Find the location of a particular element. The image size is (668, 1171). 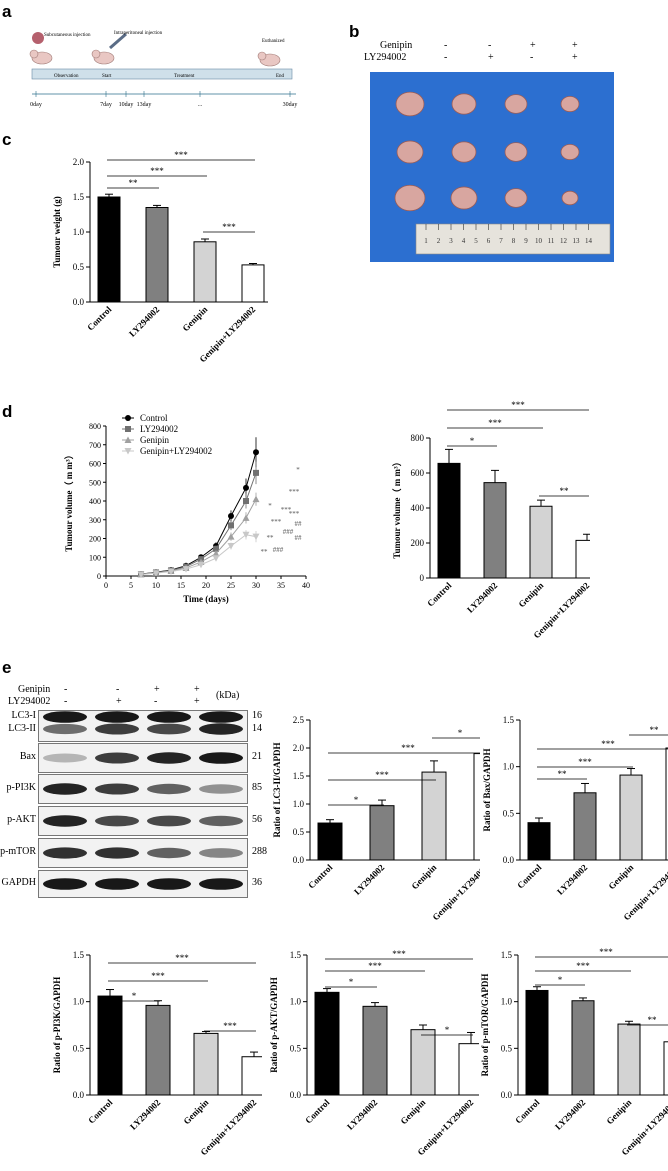

ruler-number: 6 is located at coordinates (489, 241).